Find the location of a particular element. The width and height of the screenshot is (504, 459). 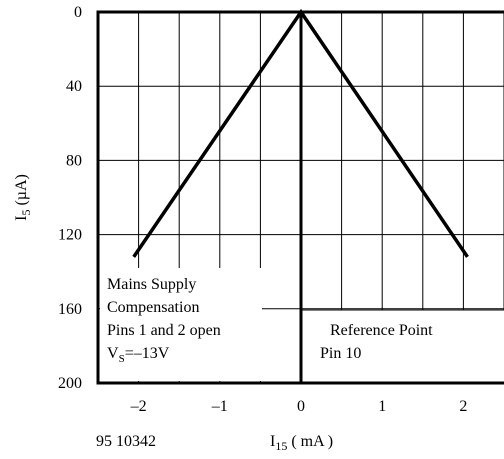

x-axis-label: I15 ( mA ) is located at coordinates (301, 443).